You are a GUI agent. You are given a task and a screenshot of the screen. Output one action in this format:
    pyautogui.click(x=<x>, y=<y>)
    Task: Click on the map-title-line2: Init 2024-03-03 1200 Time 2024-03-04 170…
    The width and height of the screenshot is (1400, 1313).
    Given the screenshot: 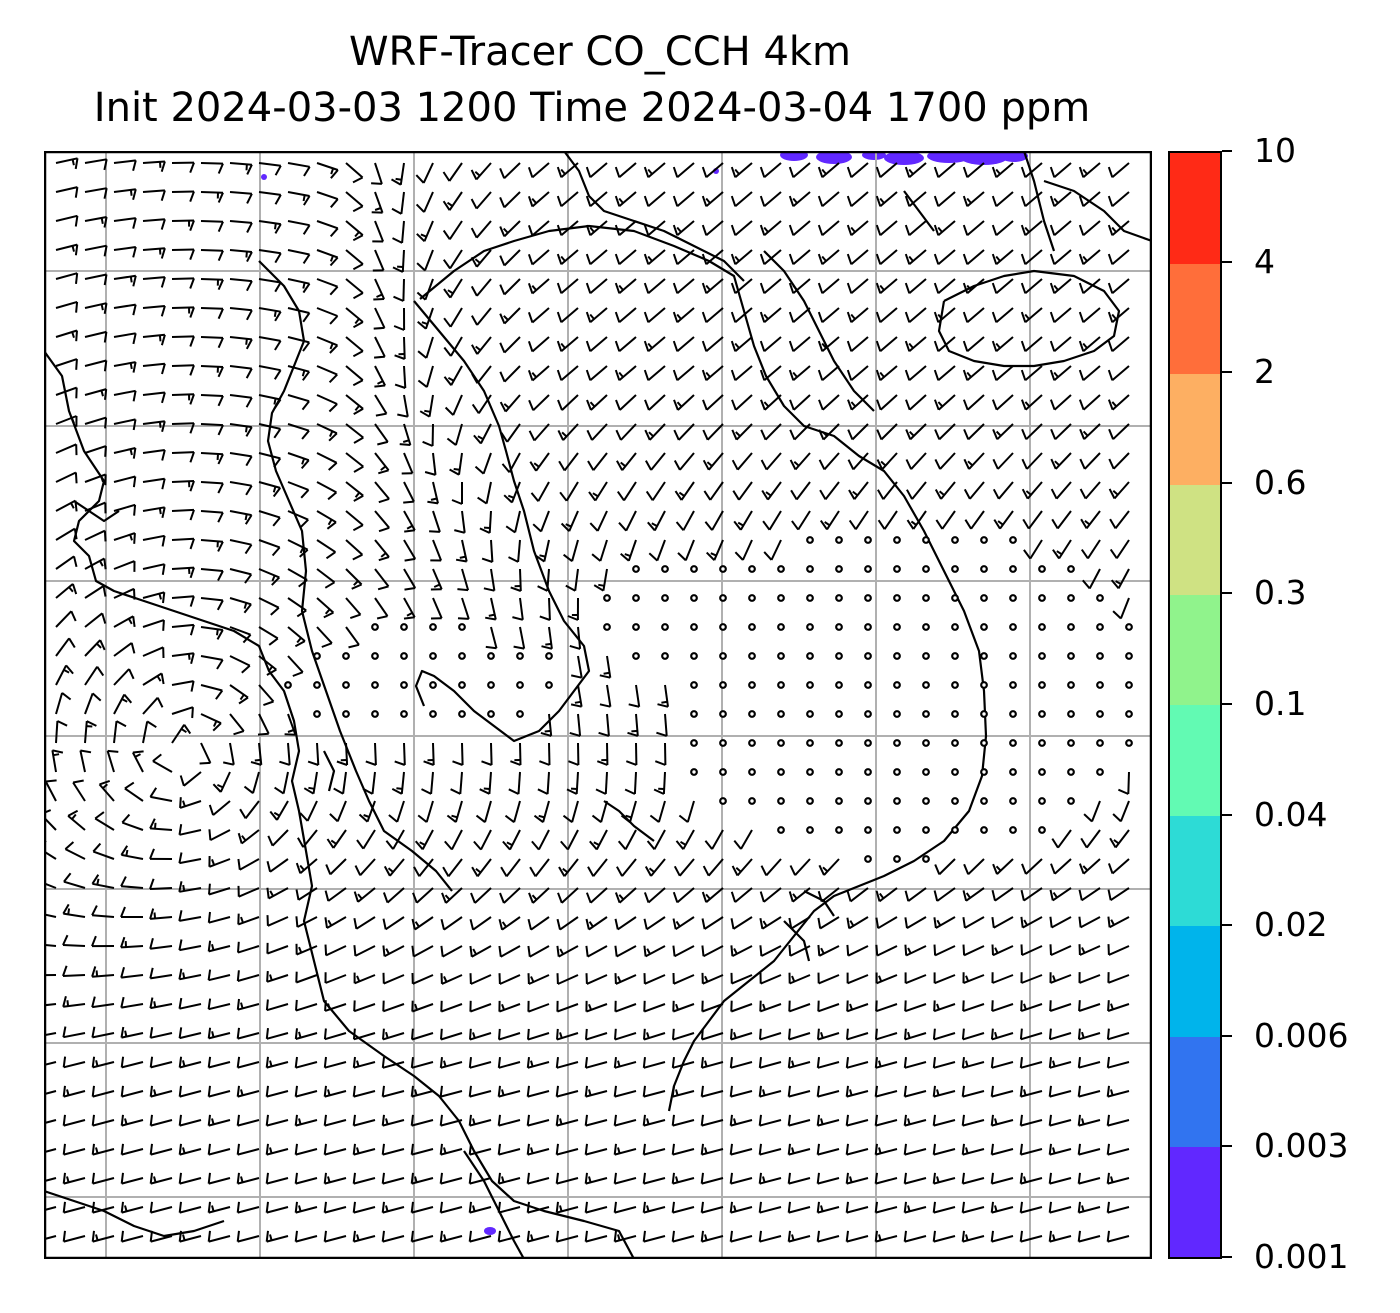 What is the action you would take?
    pyautogui.click(x=592, y=108)
    